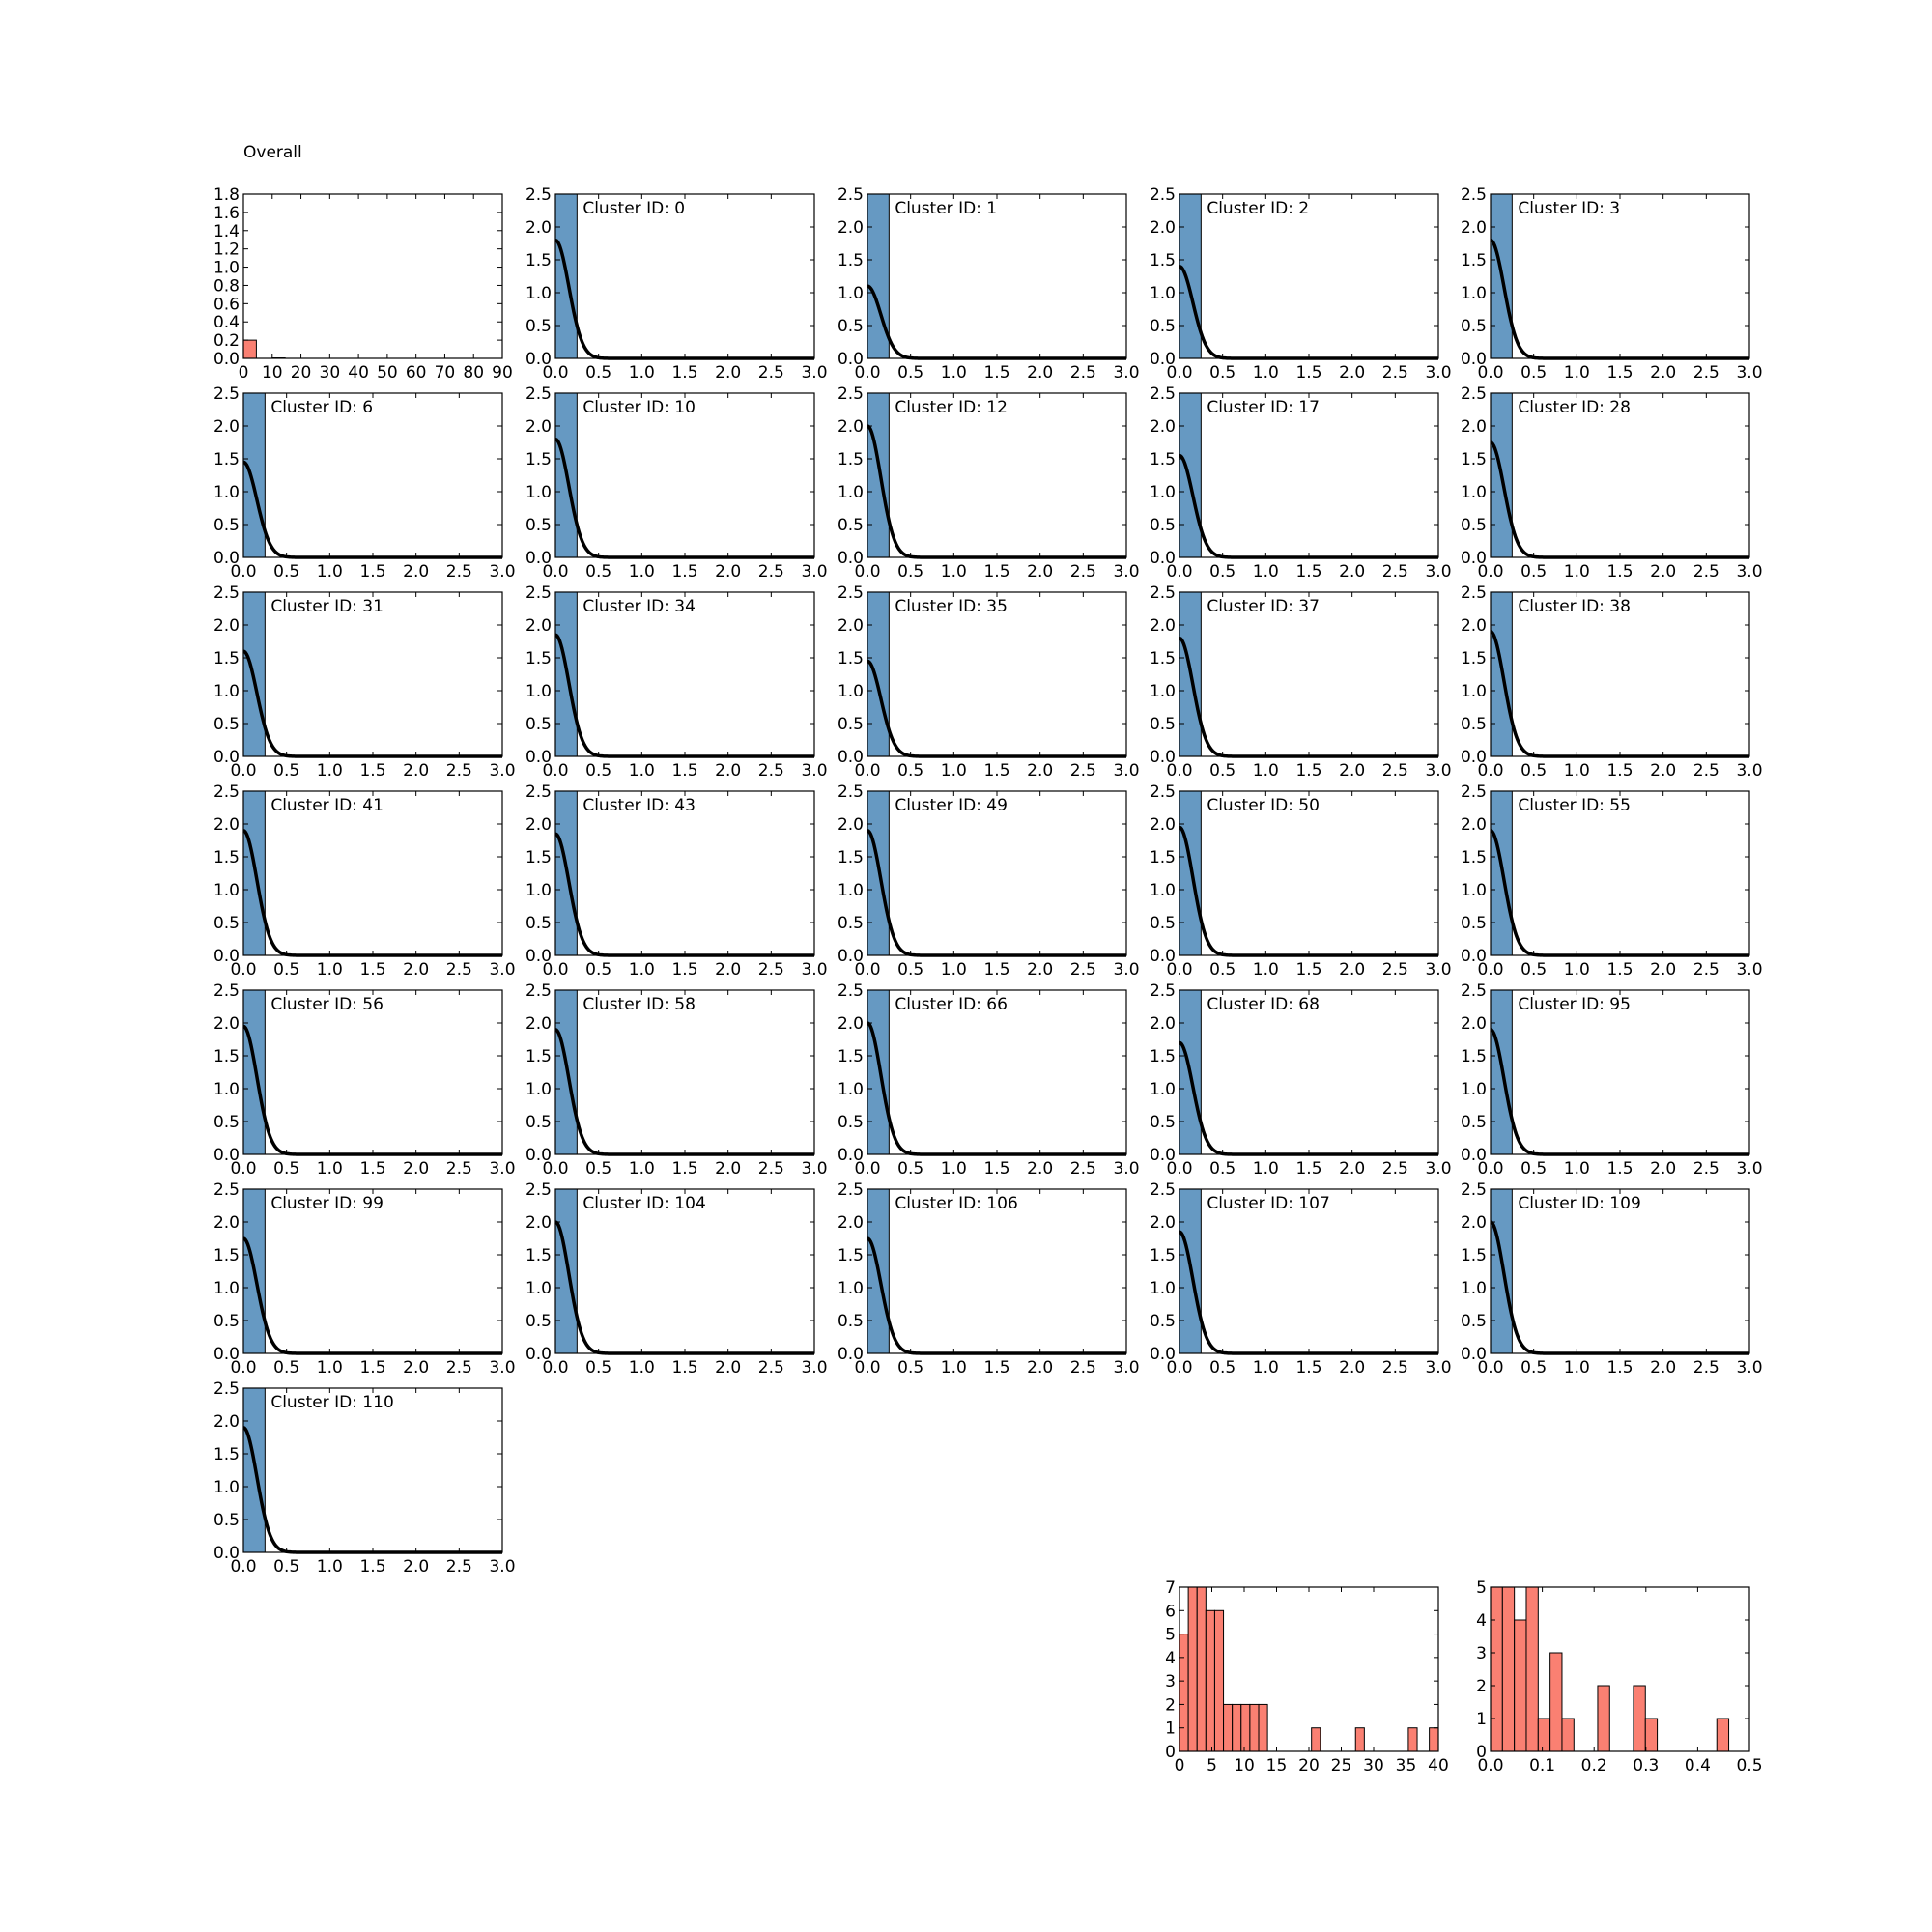  What do you see at coordinates (1170, 1705) in the screenshot?
I see `y-tick-label: 2` at bounding box center [1170, 1705].